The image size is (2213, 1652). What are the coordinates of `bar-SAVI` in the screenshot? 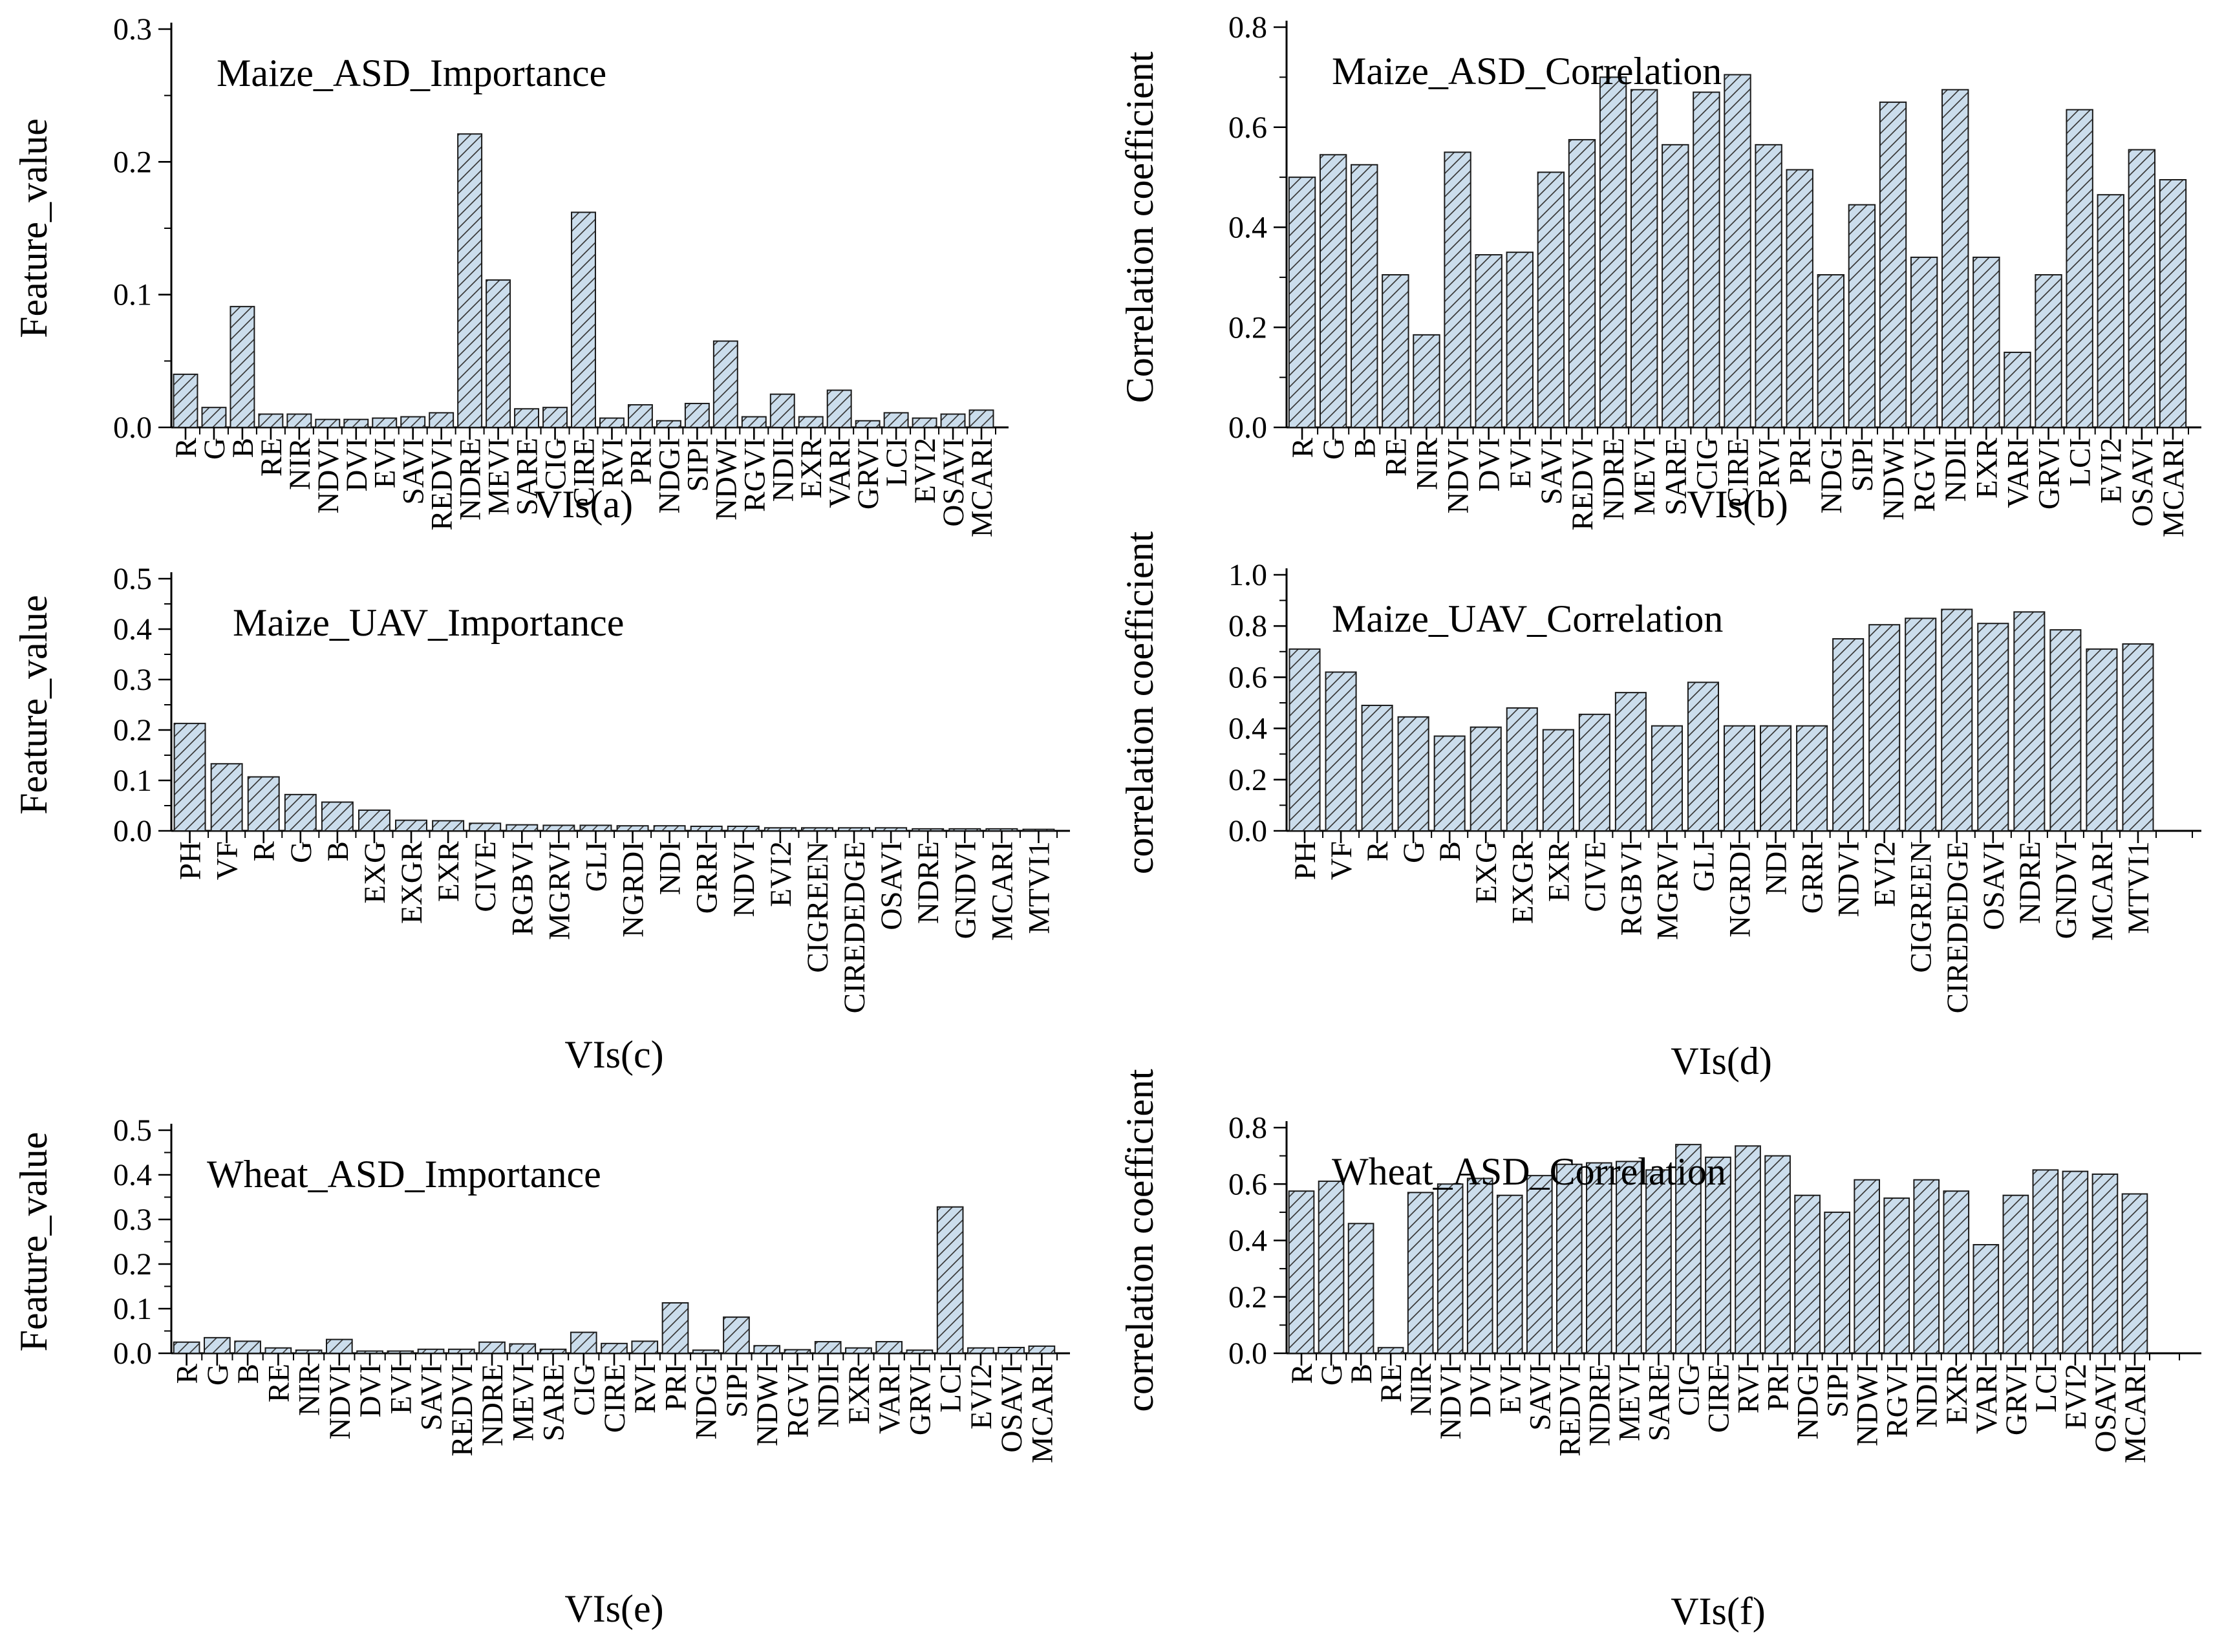 It's located at (1539, 1265).